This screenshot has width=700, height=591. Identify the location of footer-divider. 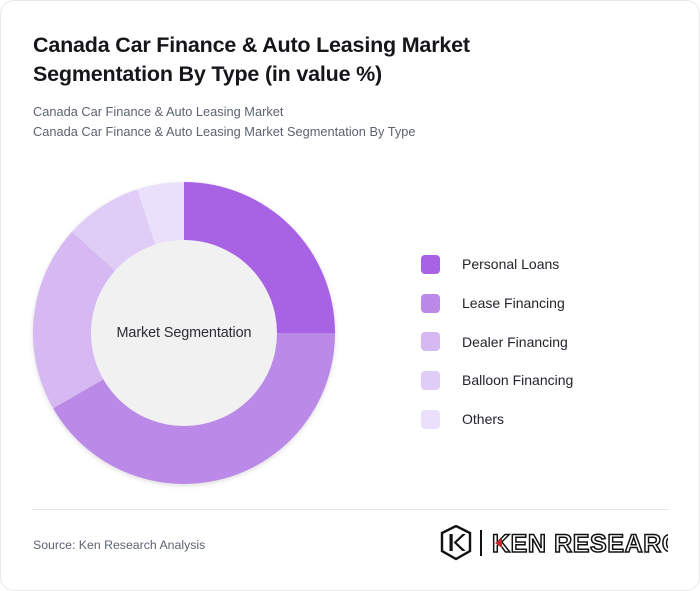
(350, 509).